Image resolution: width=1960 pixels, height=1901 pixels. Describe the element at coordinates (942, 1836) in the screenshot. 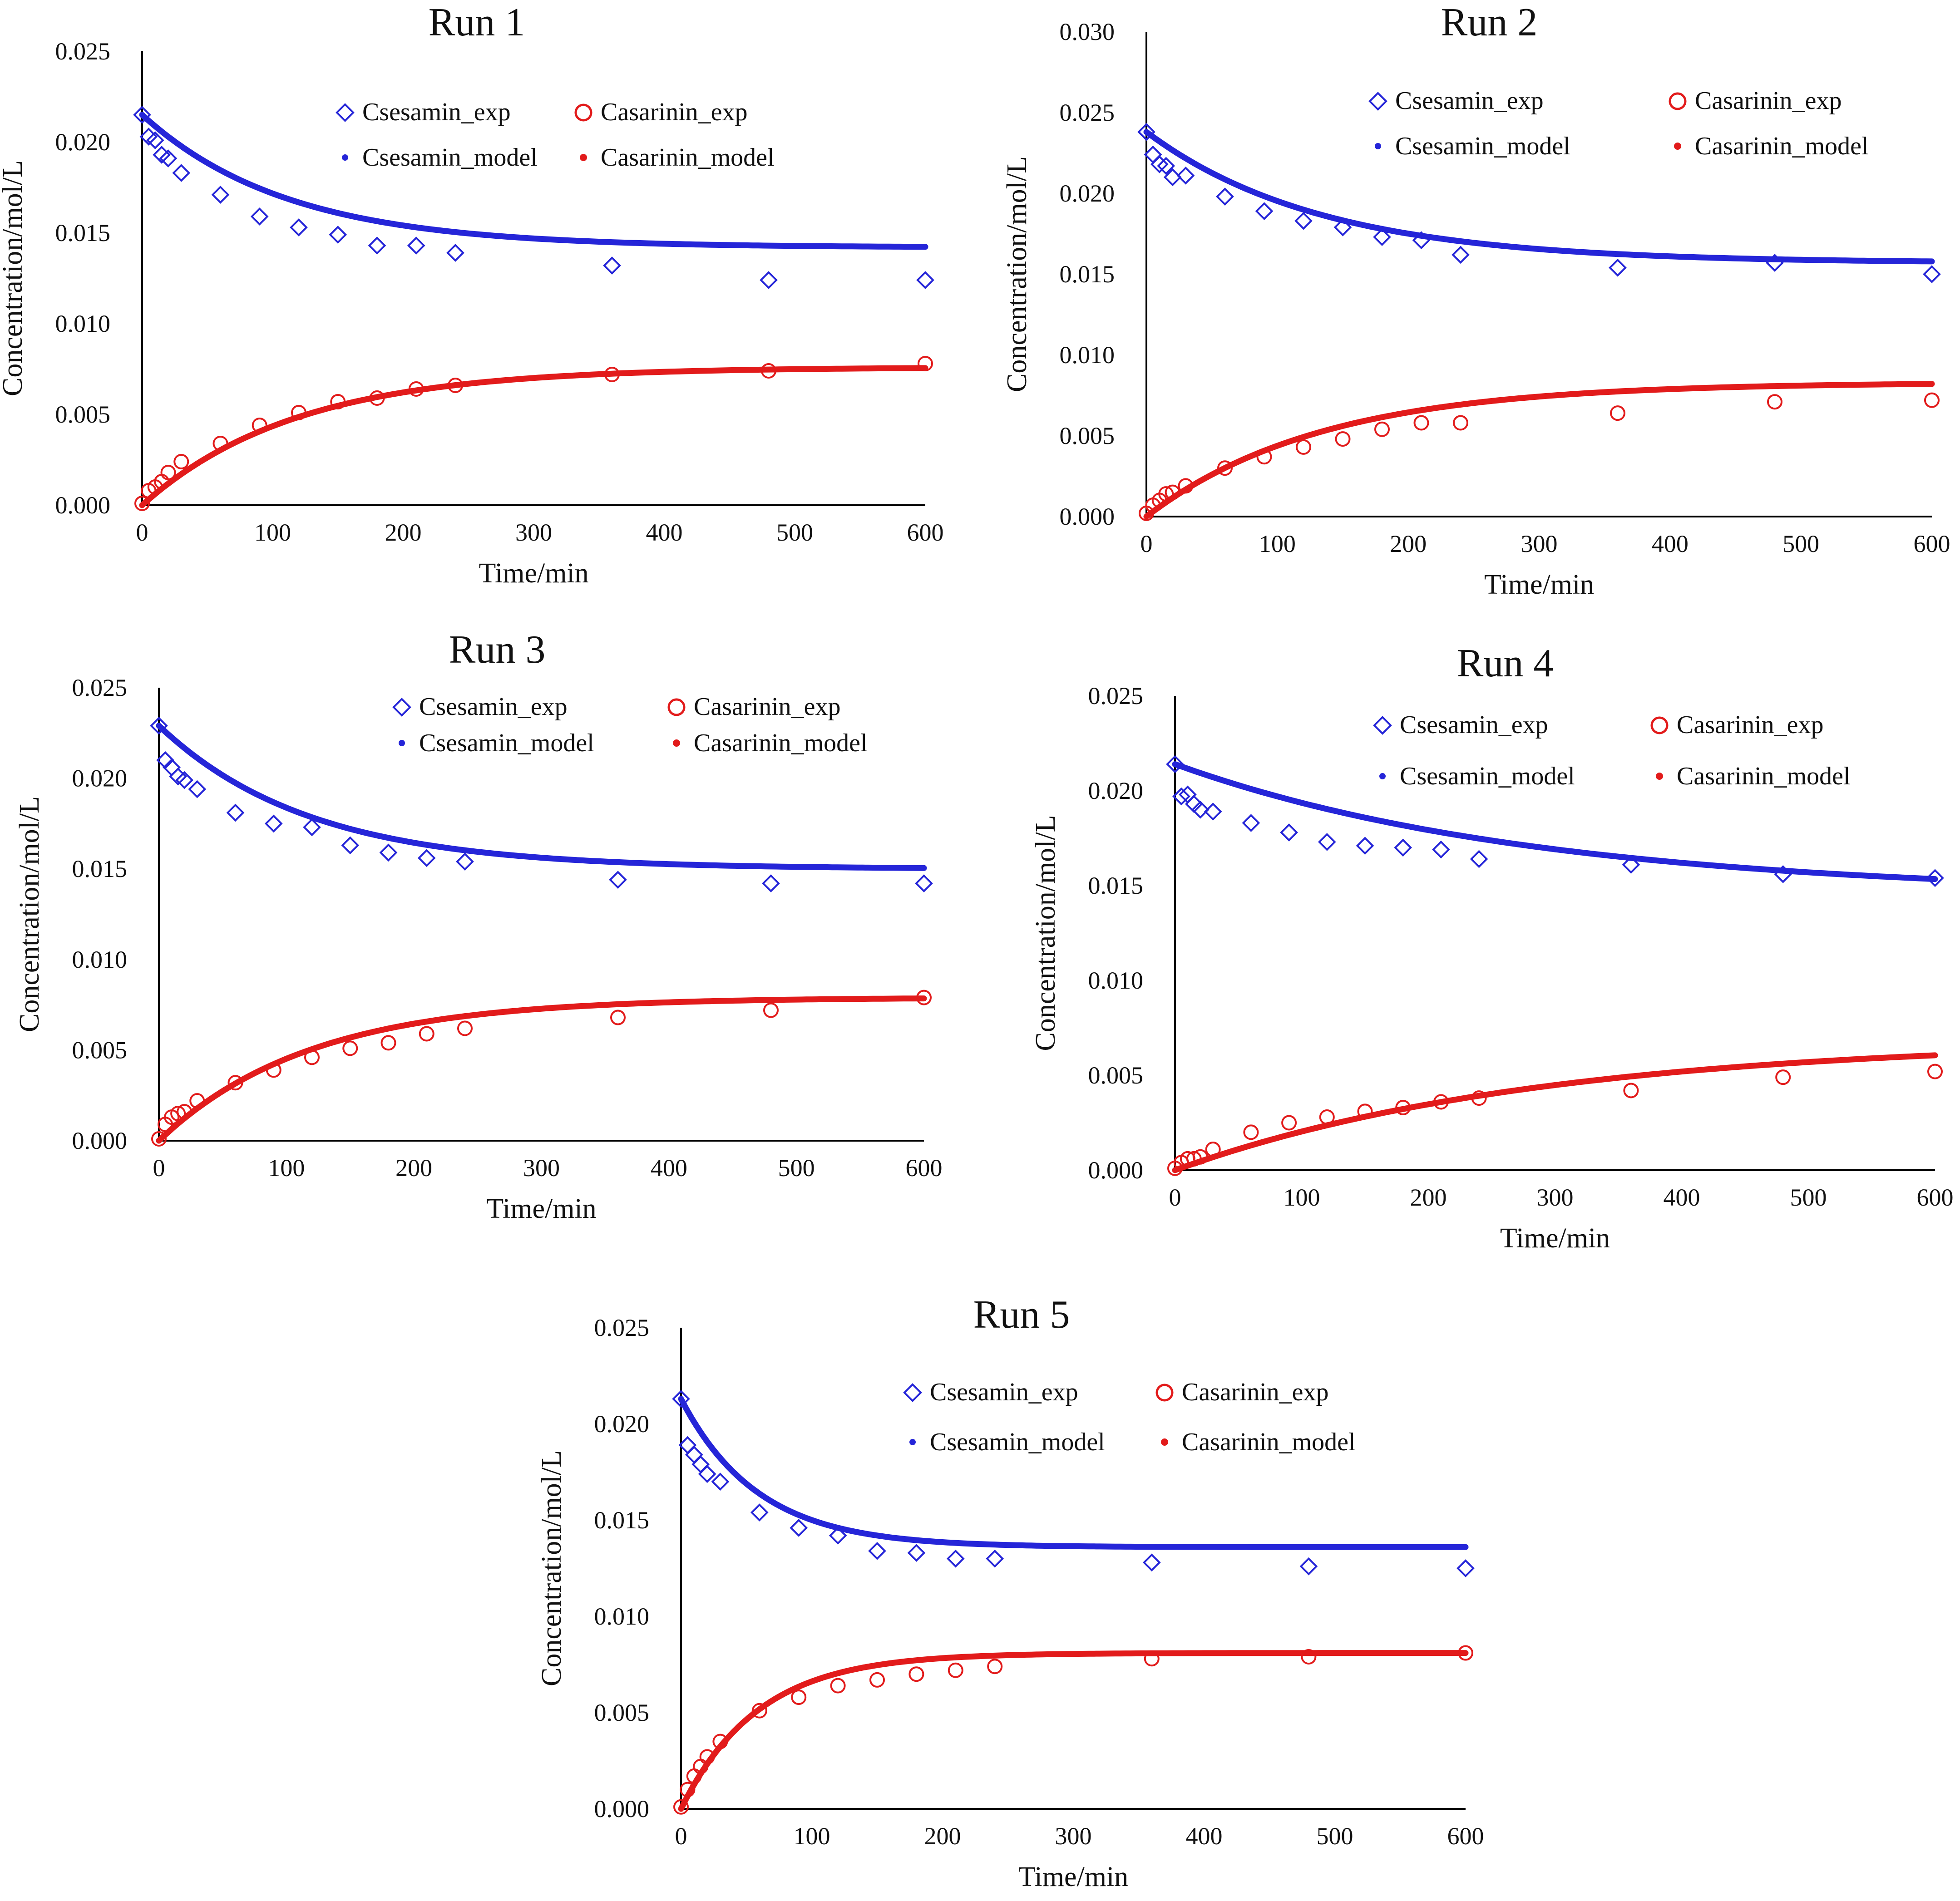

I see `x-tick-label: 200` at that location.